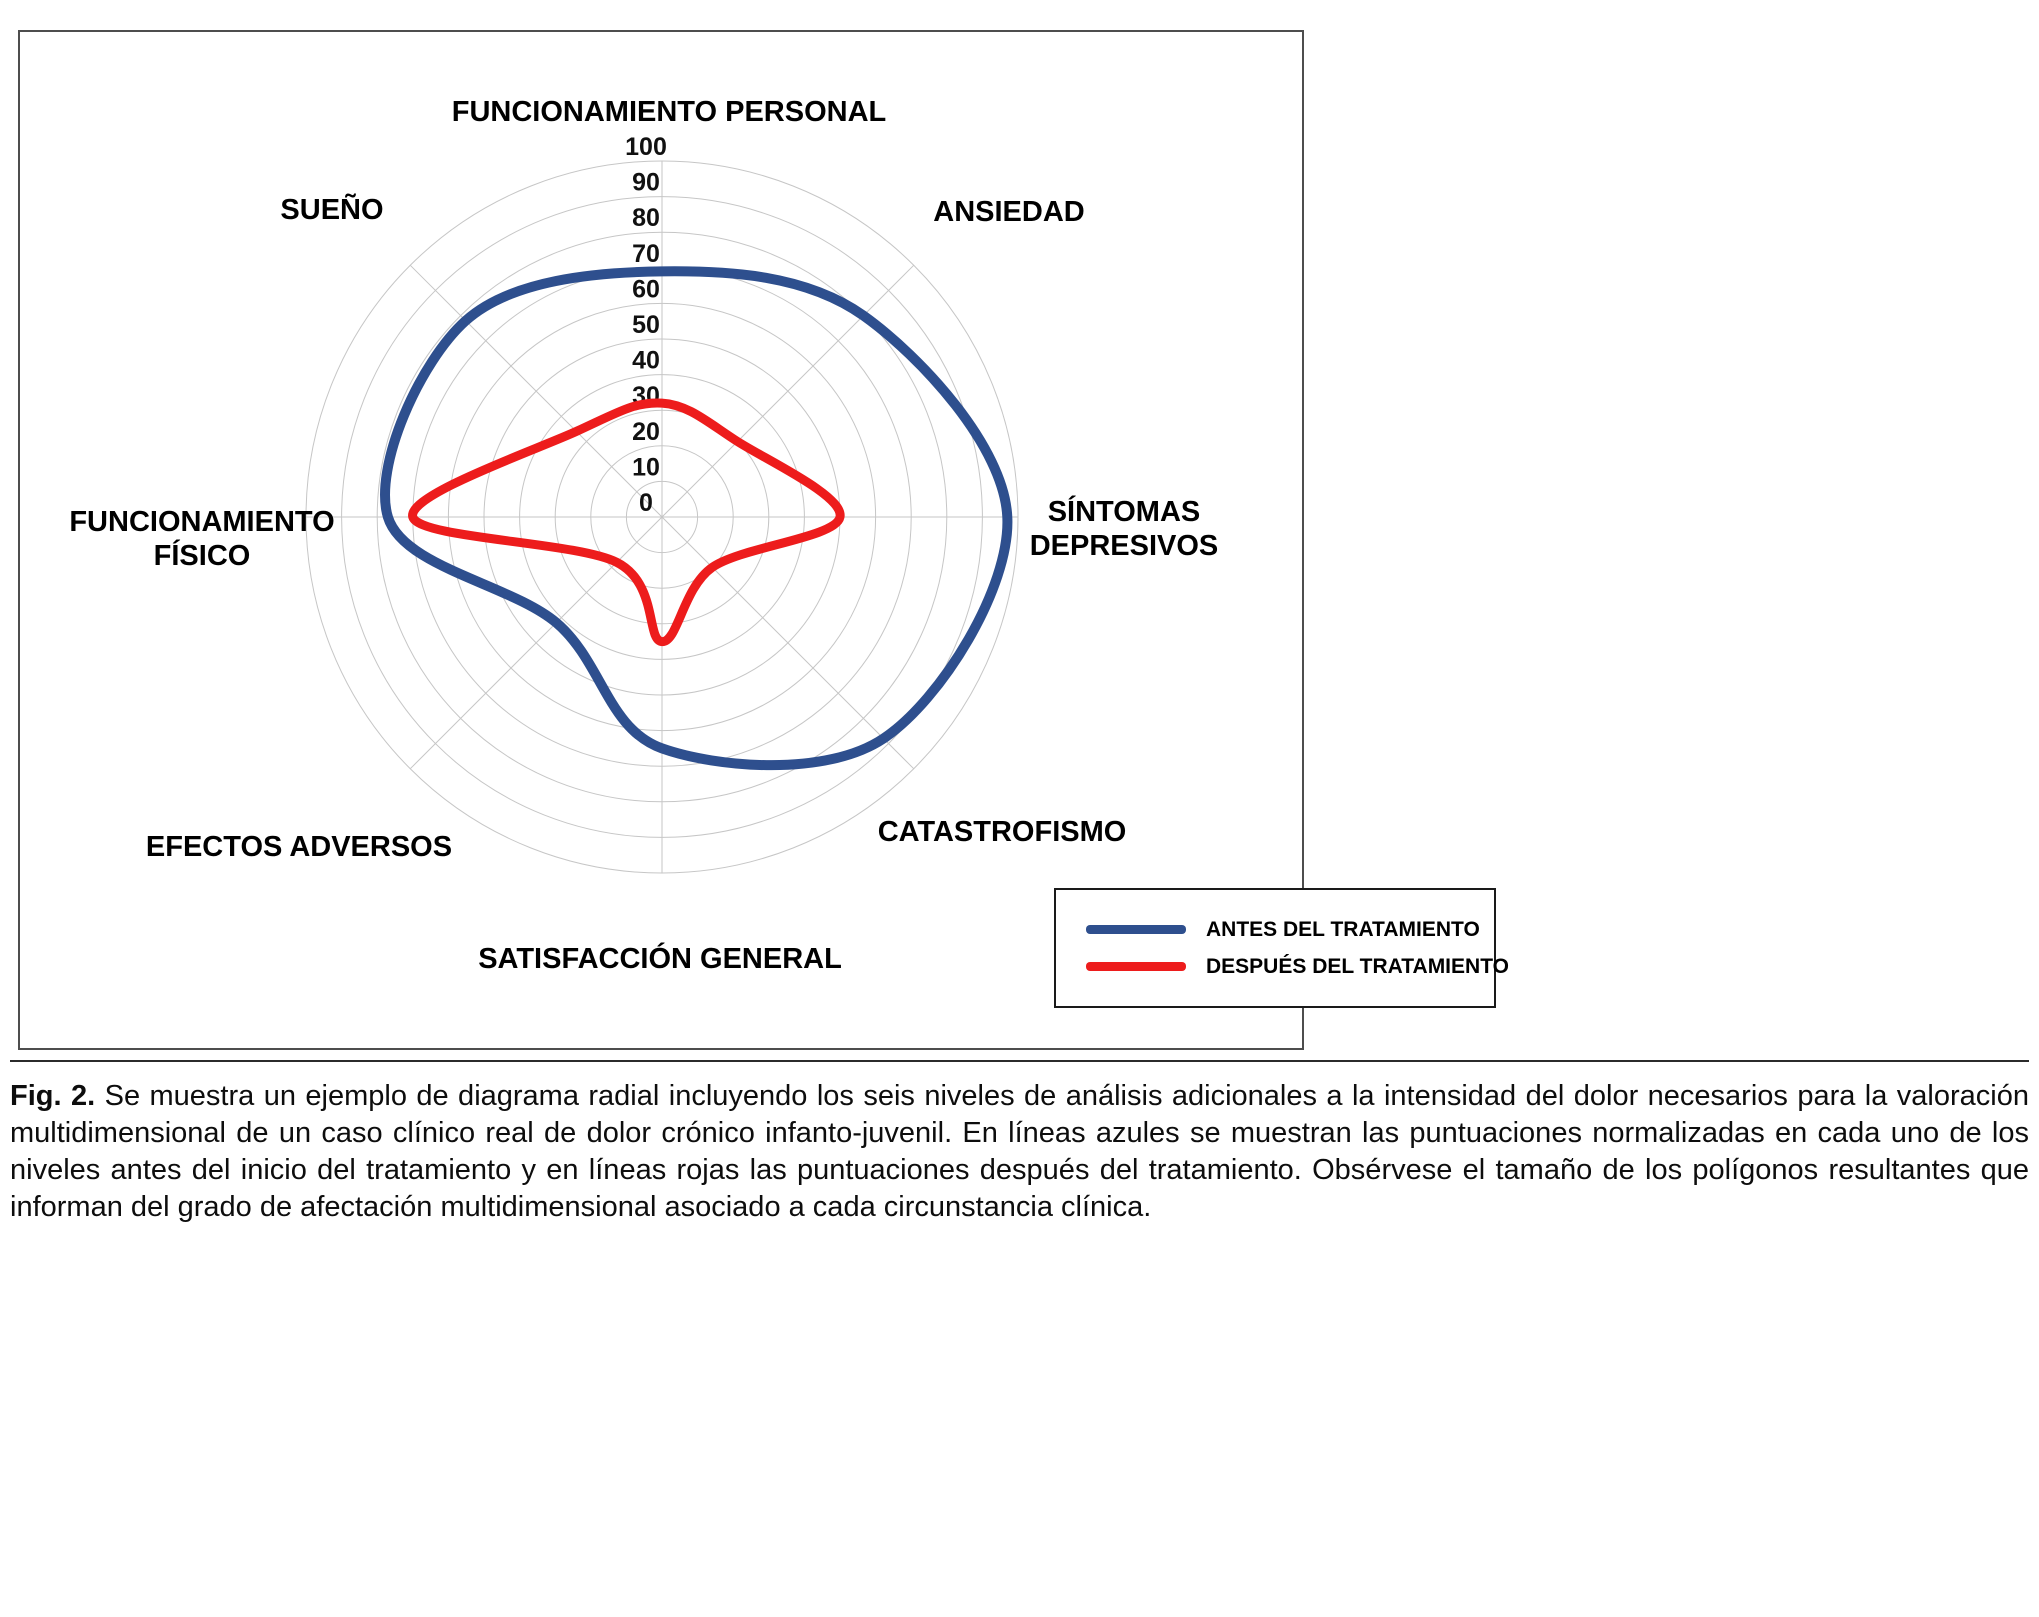 The image size is (2039, 1617). Describe the element at coordinates (1002, 831) in the screenshot. I see `axis-label-catastrofismo: CATASTROFISMO` at that location.